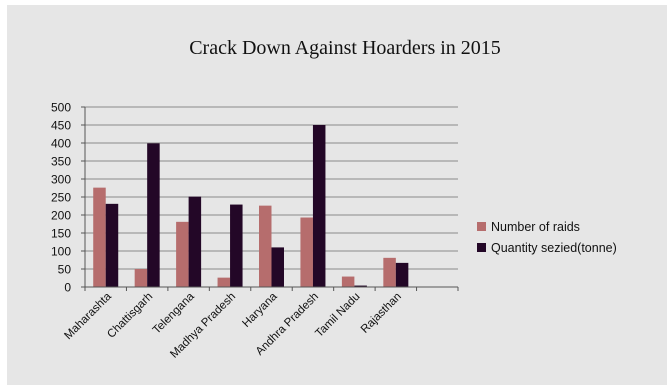  Describe the element at coordinates (345, 48) in the screenshot. I see `chart-title: Crack Down Against Hoarders in 2015` at that location.